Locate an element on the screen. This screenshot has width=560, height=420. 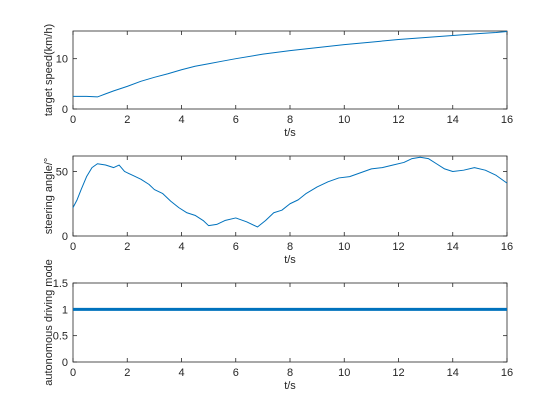
y-tick-label: 1.5 is located at coordinates (60, 284).